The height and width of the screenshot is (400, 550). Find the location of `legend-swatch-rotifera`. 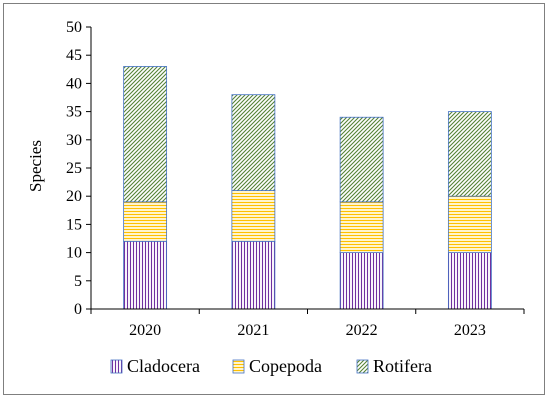

legend-swatch-rotifera is located at coordinates (362, 366).